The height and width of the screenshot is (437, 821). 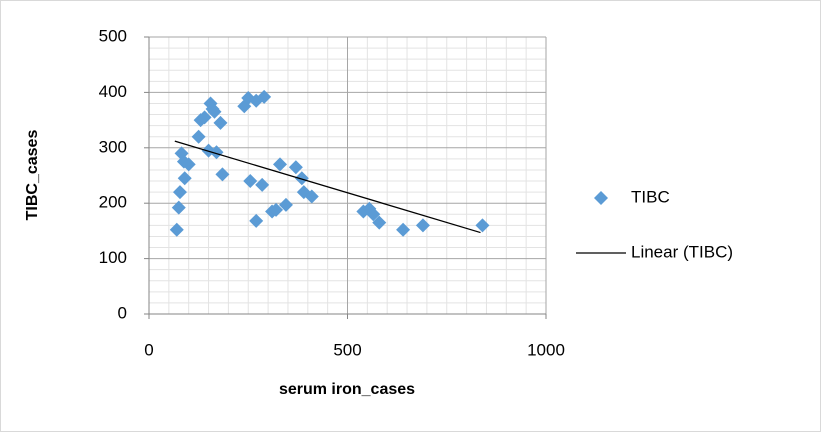 I want to click on y-tick-label: 100, so click(x=113, y=257).